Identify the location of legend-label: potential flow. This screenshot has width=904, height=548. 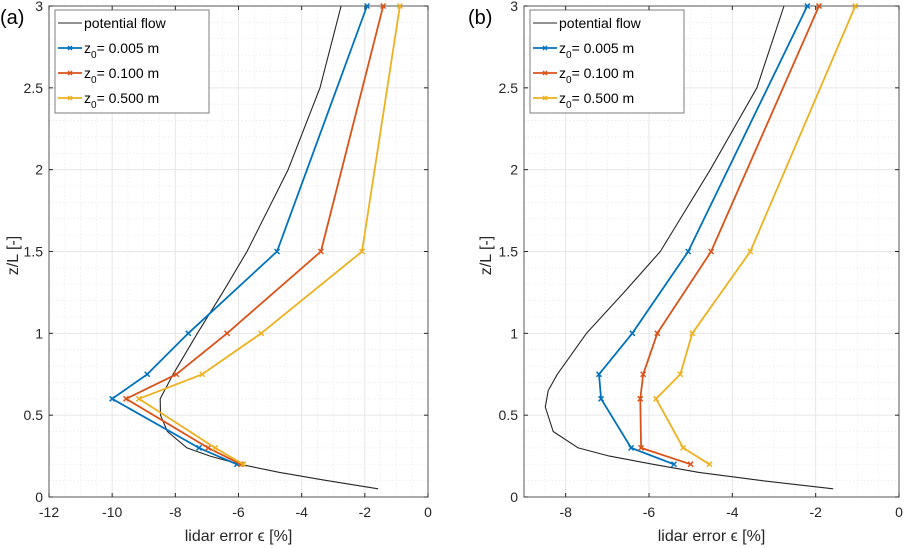
(600, 23).